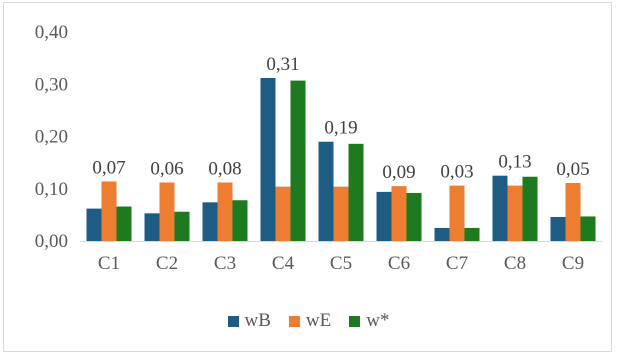  What do you see at coordinates (51, 241) in the screenshot?
I see `y-tick-label: 0,00` at bounding box center [51, 241].